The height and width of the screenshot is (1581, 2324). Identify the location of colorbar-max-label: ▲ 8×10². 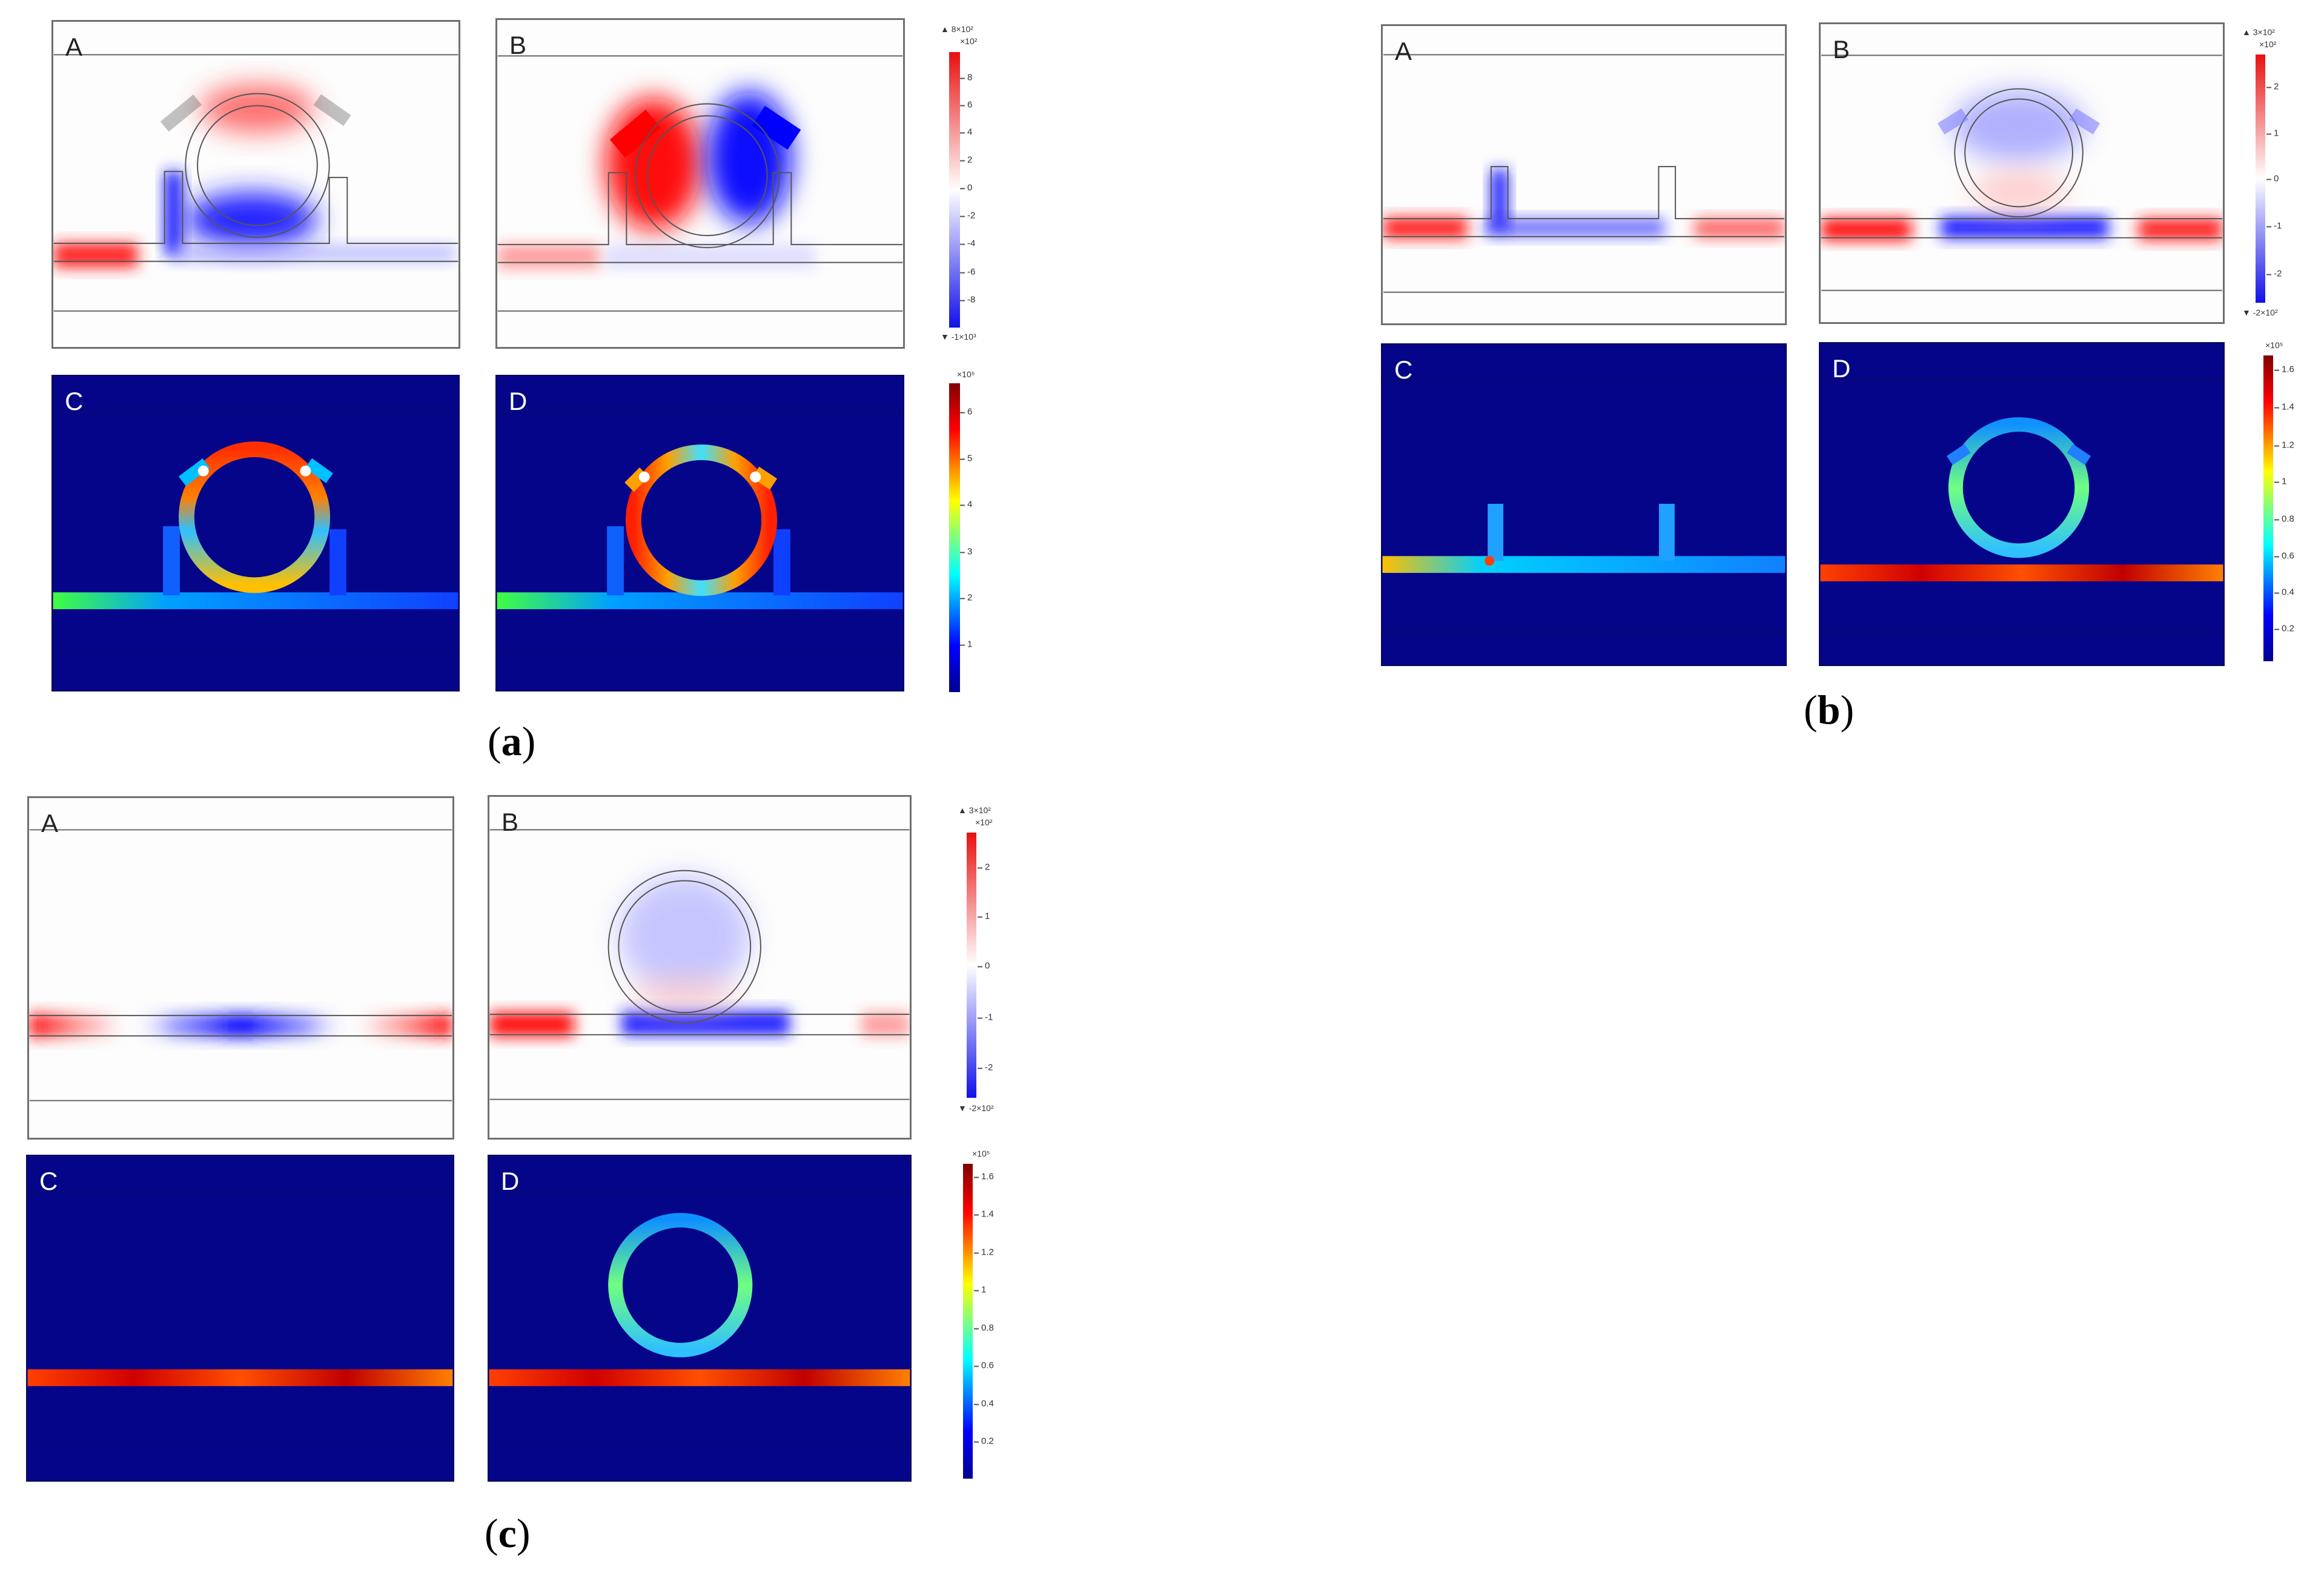
(957, 29).